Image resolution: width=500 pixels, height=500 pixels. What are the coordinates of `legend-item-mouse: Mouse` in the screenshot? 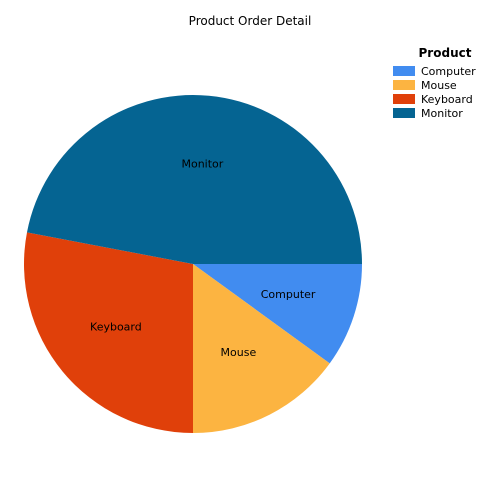 It's located at (443, 85).